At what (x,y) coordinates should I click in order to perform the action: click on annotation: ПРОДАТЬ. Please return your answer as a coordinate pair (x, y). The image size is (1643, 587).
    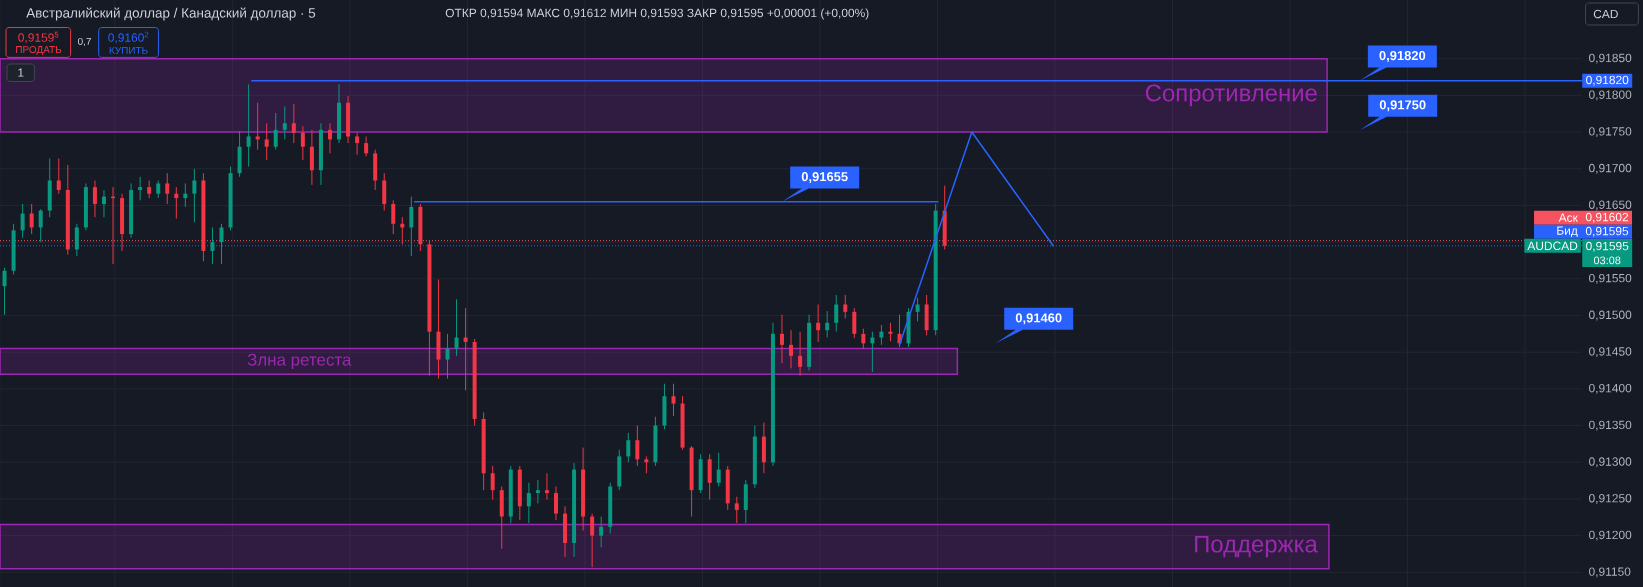
    Looking at the image, I should click on (39, 50).